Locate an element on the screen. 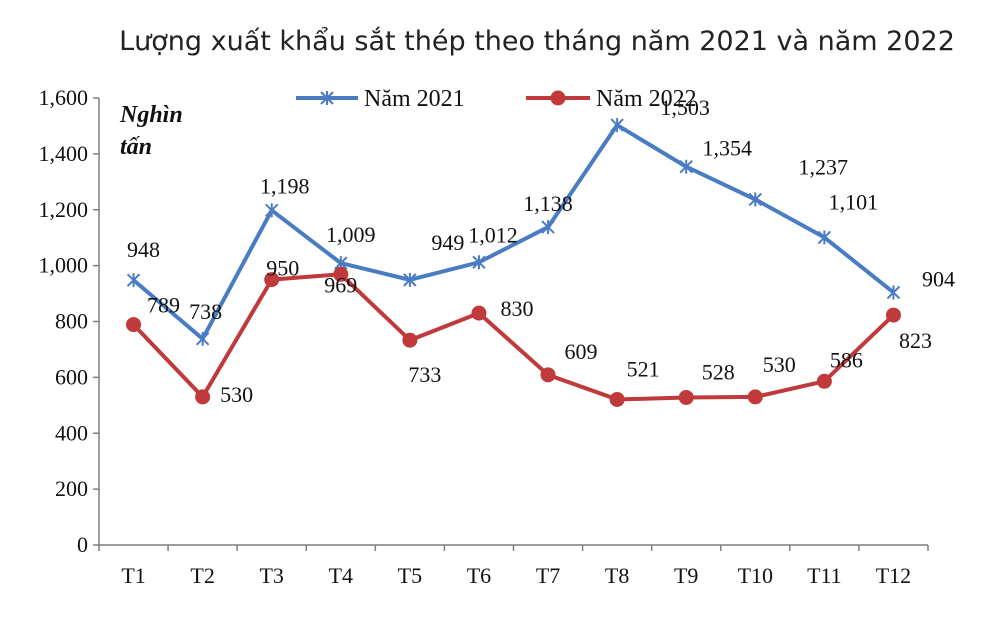 Image resolution: width=1000 pixels, height=625 pixels. y-tick-label: 1,200 is located at coordinates (64, 209).